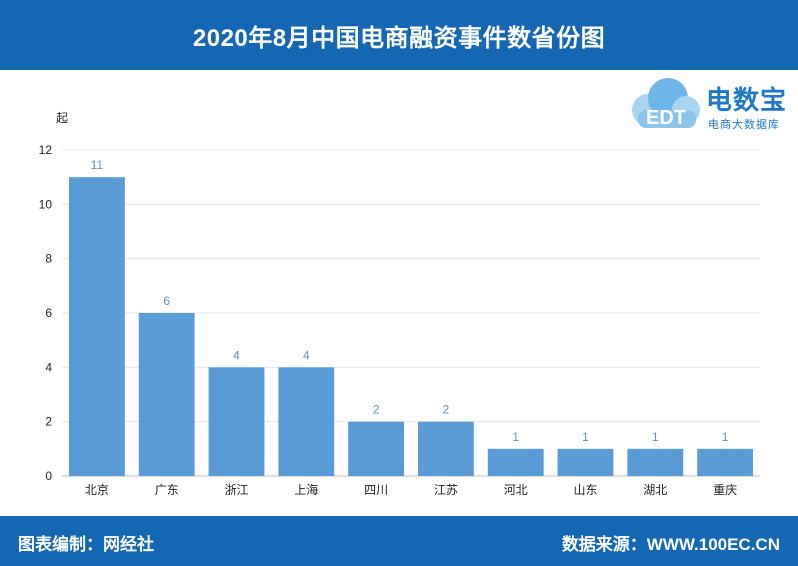 The image size is (798, 566). I want to click on footer-source: 数据来源：WWW.100EC.CN, so click(670, 544).